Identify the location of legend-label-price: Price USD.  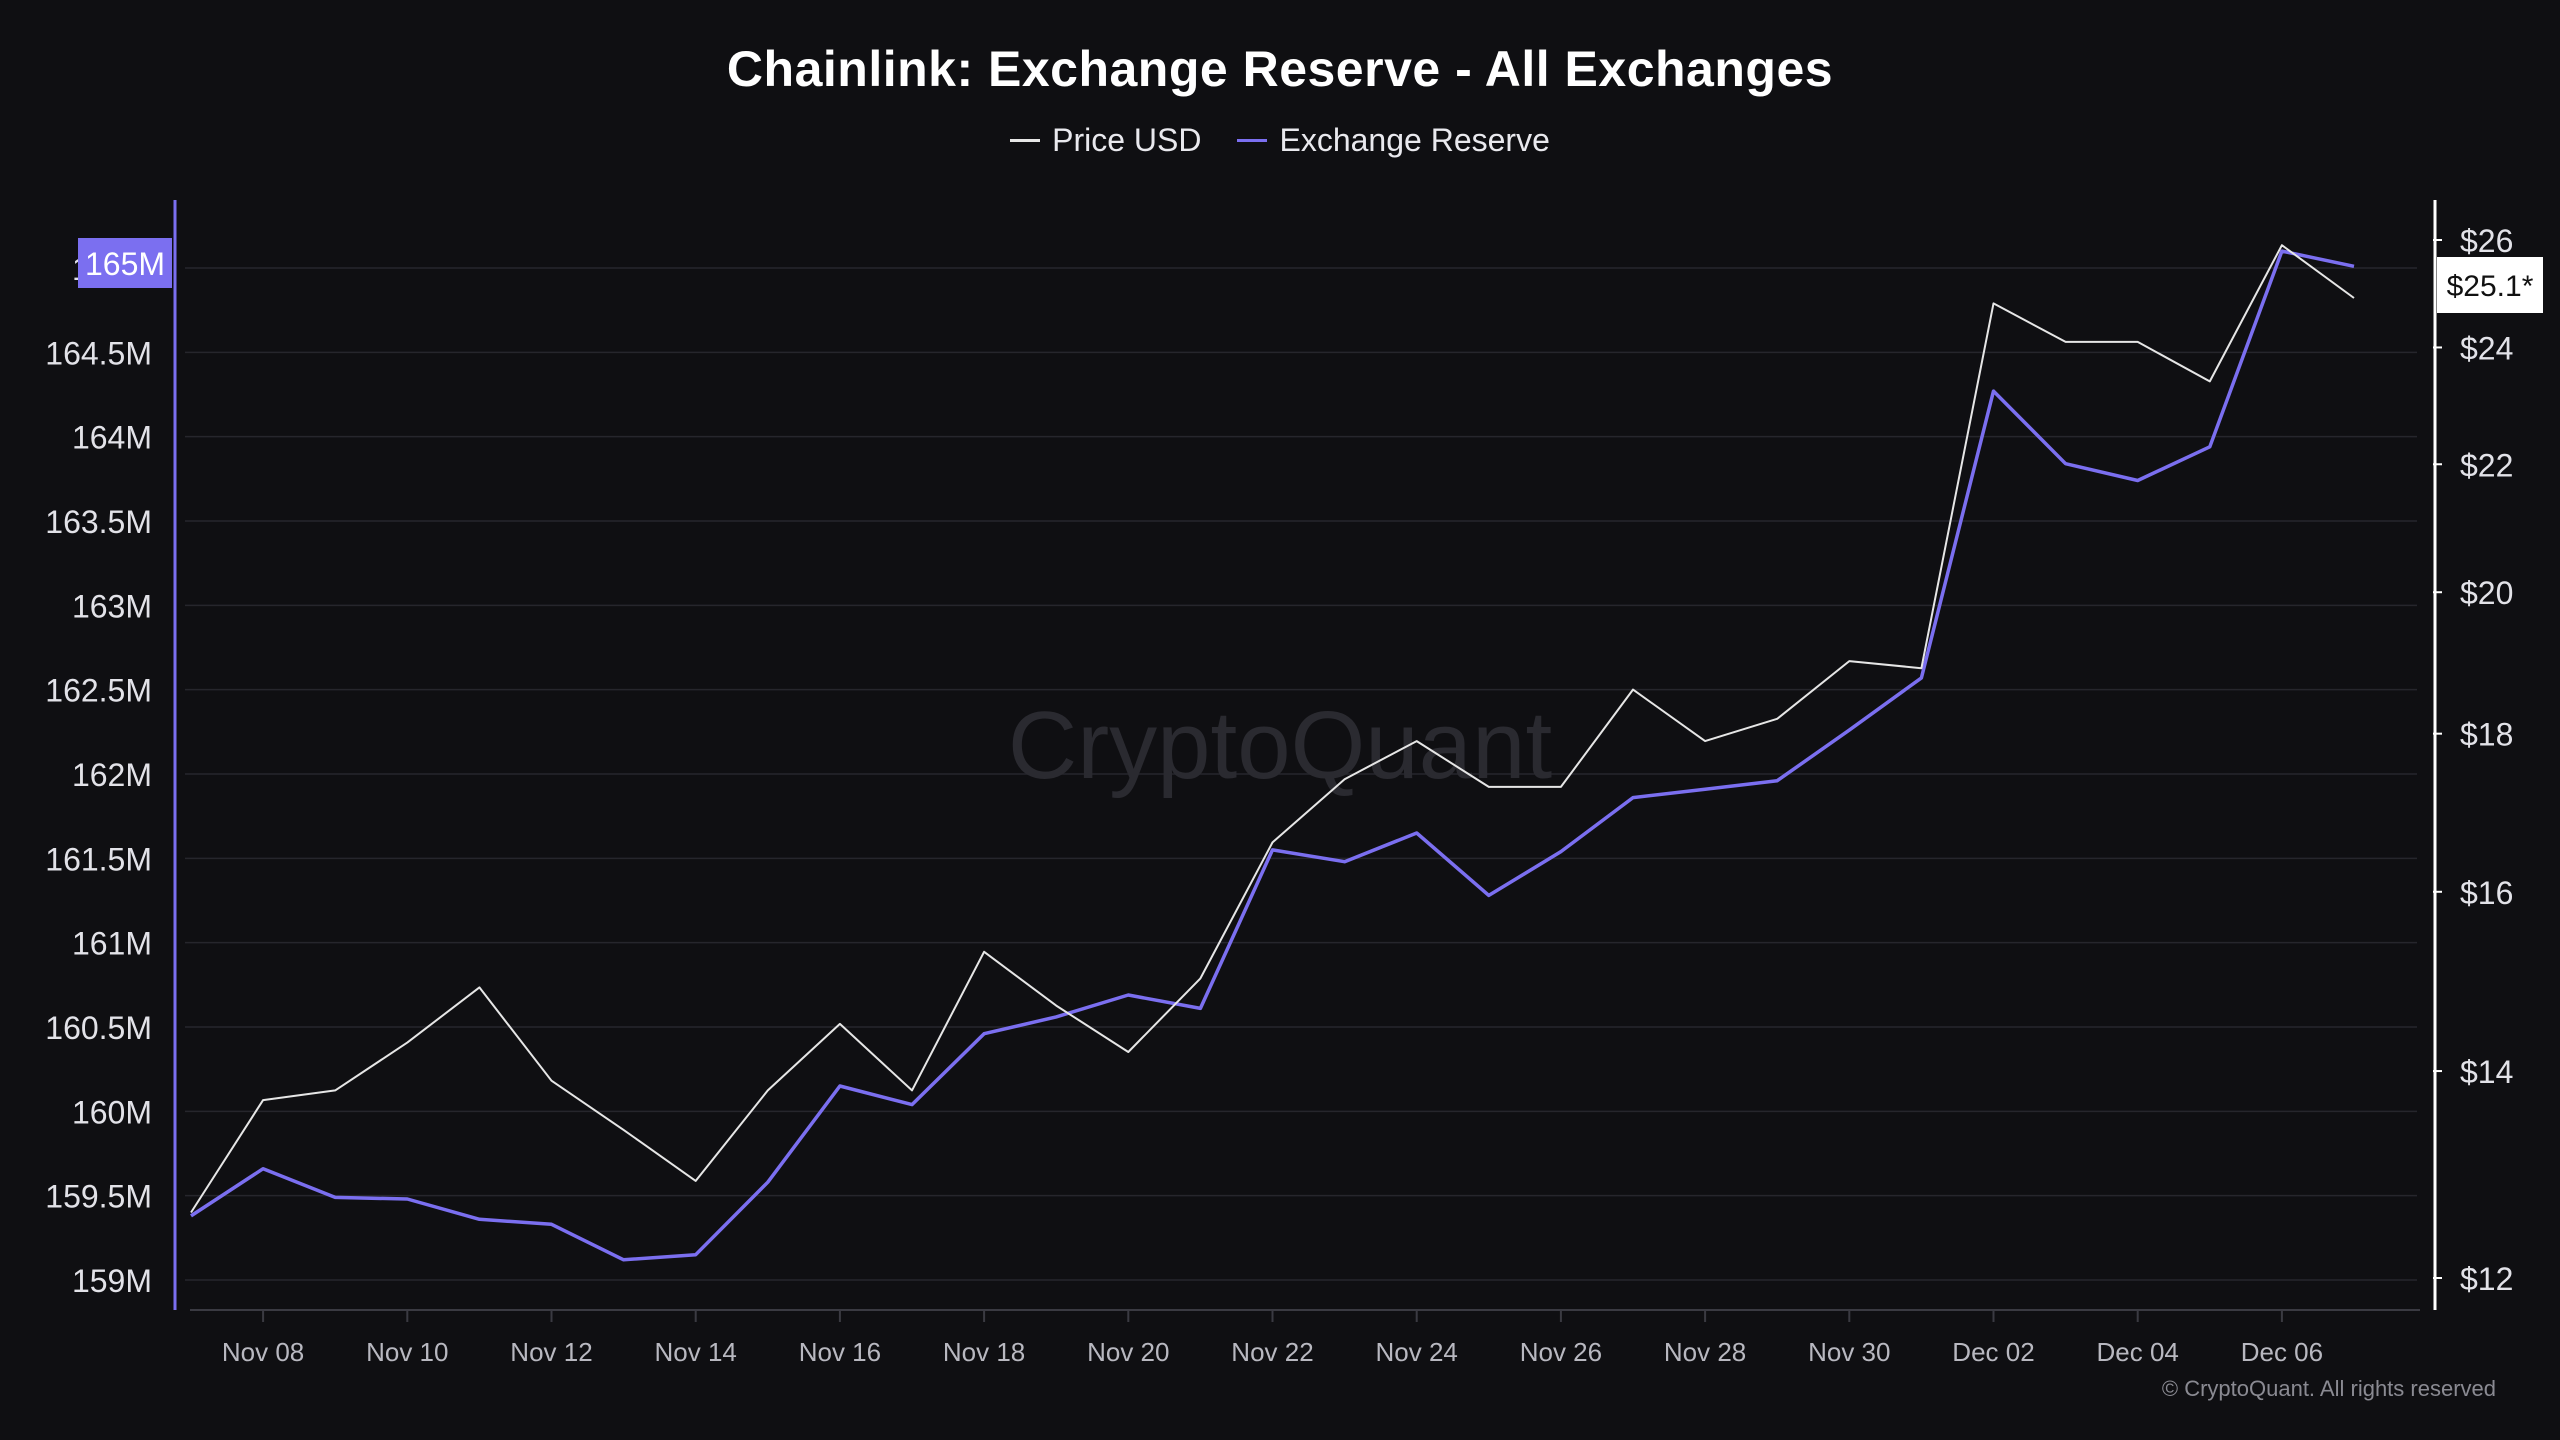
(1127, 140).